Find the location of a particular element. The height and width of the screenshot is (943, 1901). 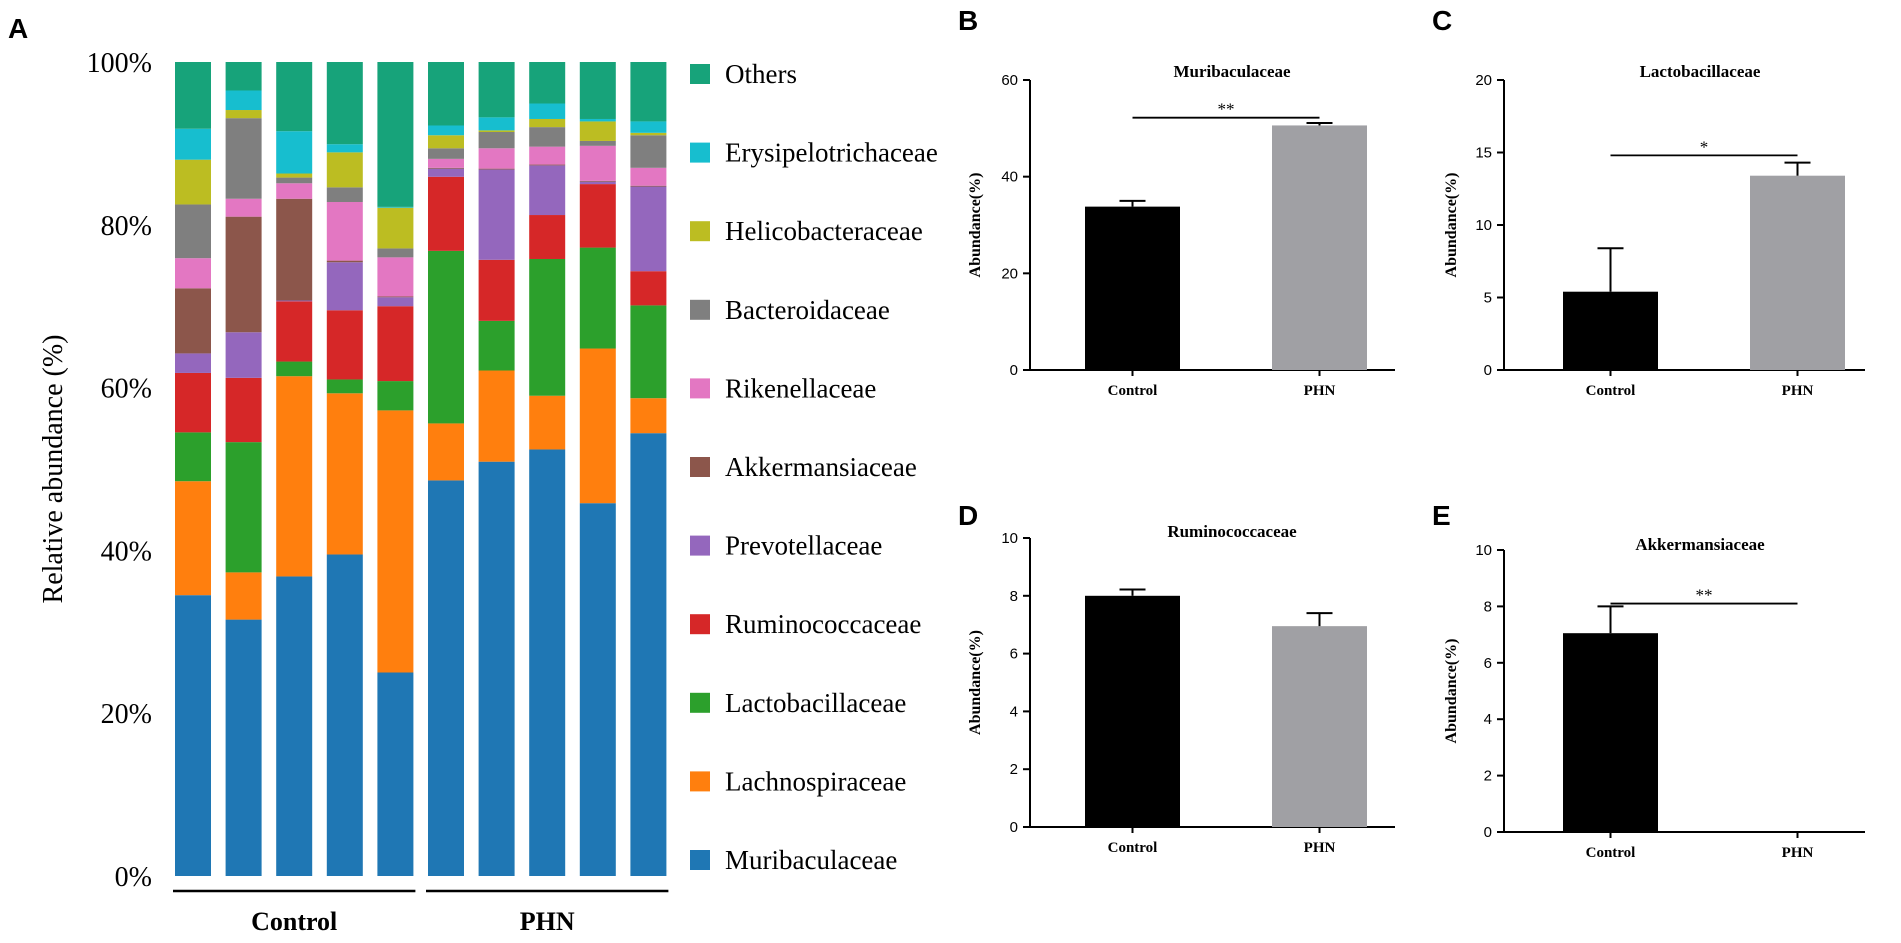

legend-entry: Helicobacteraceae is located at coordinates (824, 231).